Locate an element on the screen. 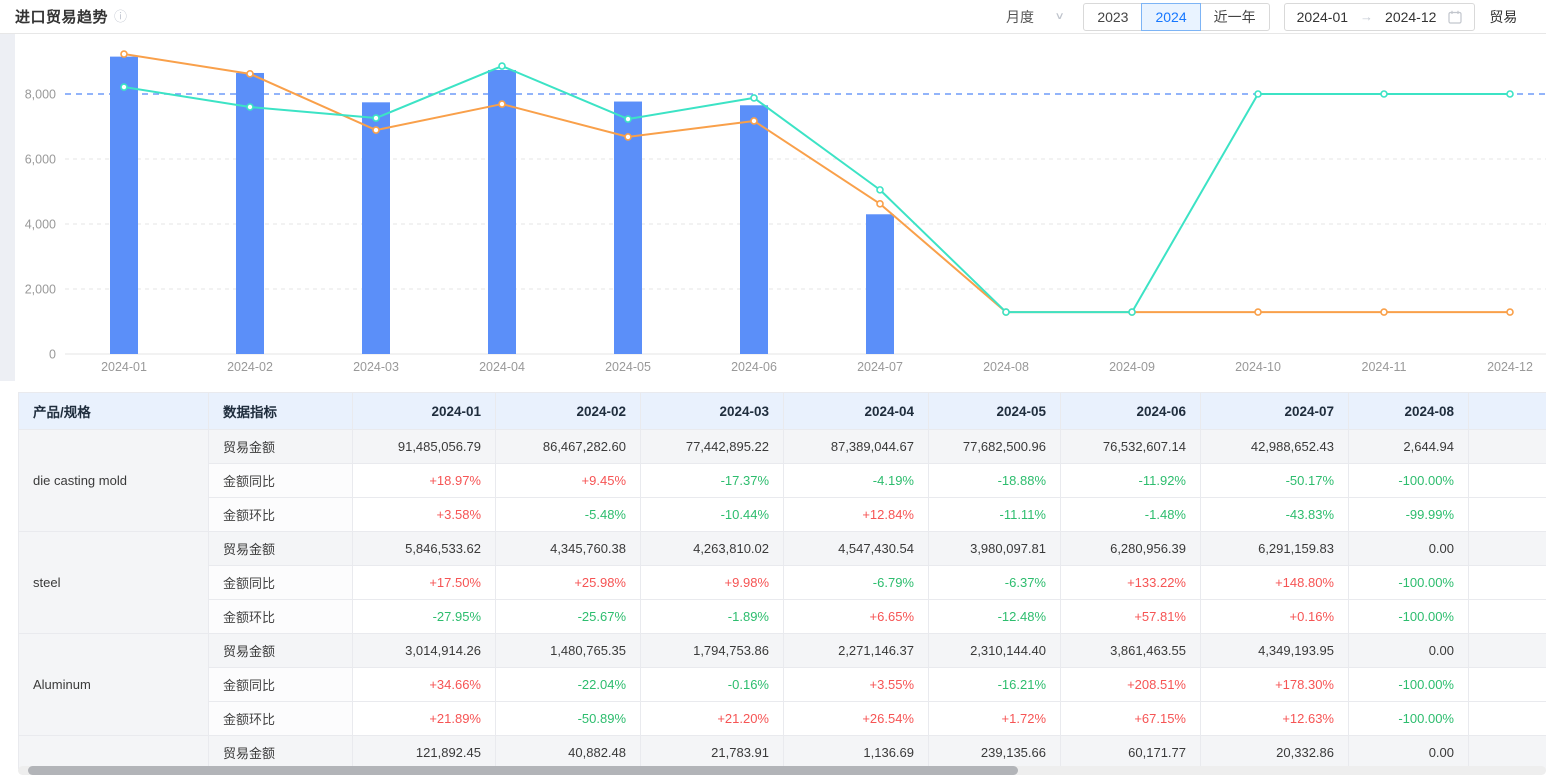 Image resolution: width=1546 pixels, height=776 pixels. value-cell: +21.20% is located at coordinates (712, 718).